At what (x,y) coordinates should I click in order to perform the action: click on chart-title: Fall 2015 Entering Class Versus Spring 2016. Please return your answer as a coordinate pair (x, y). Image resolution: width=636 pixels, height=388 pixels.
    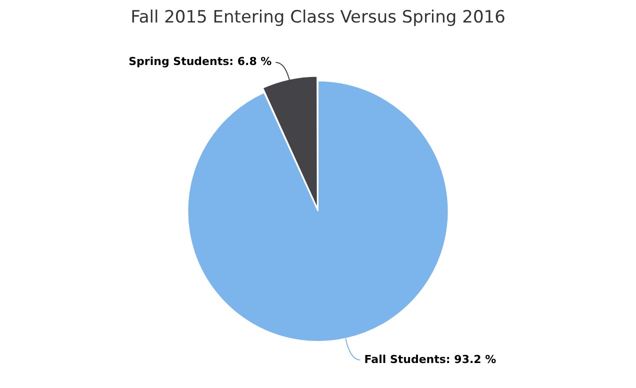
    Looking at the image, I should click on (318, 18).